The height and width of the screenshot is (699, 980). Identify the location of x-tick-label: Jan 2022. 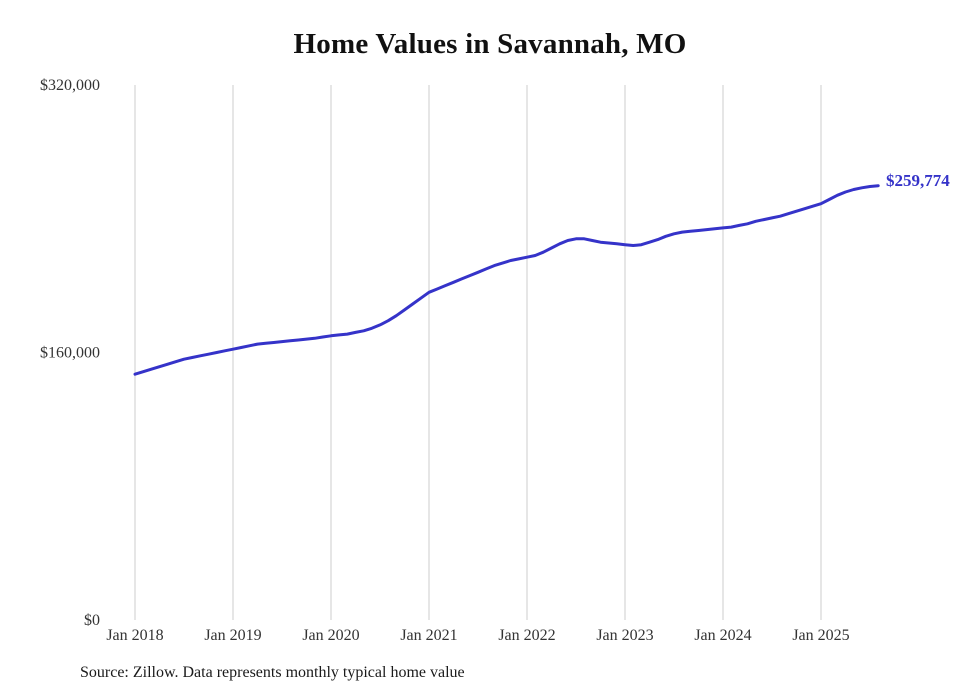
(526, 635).